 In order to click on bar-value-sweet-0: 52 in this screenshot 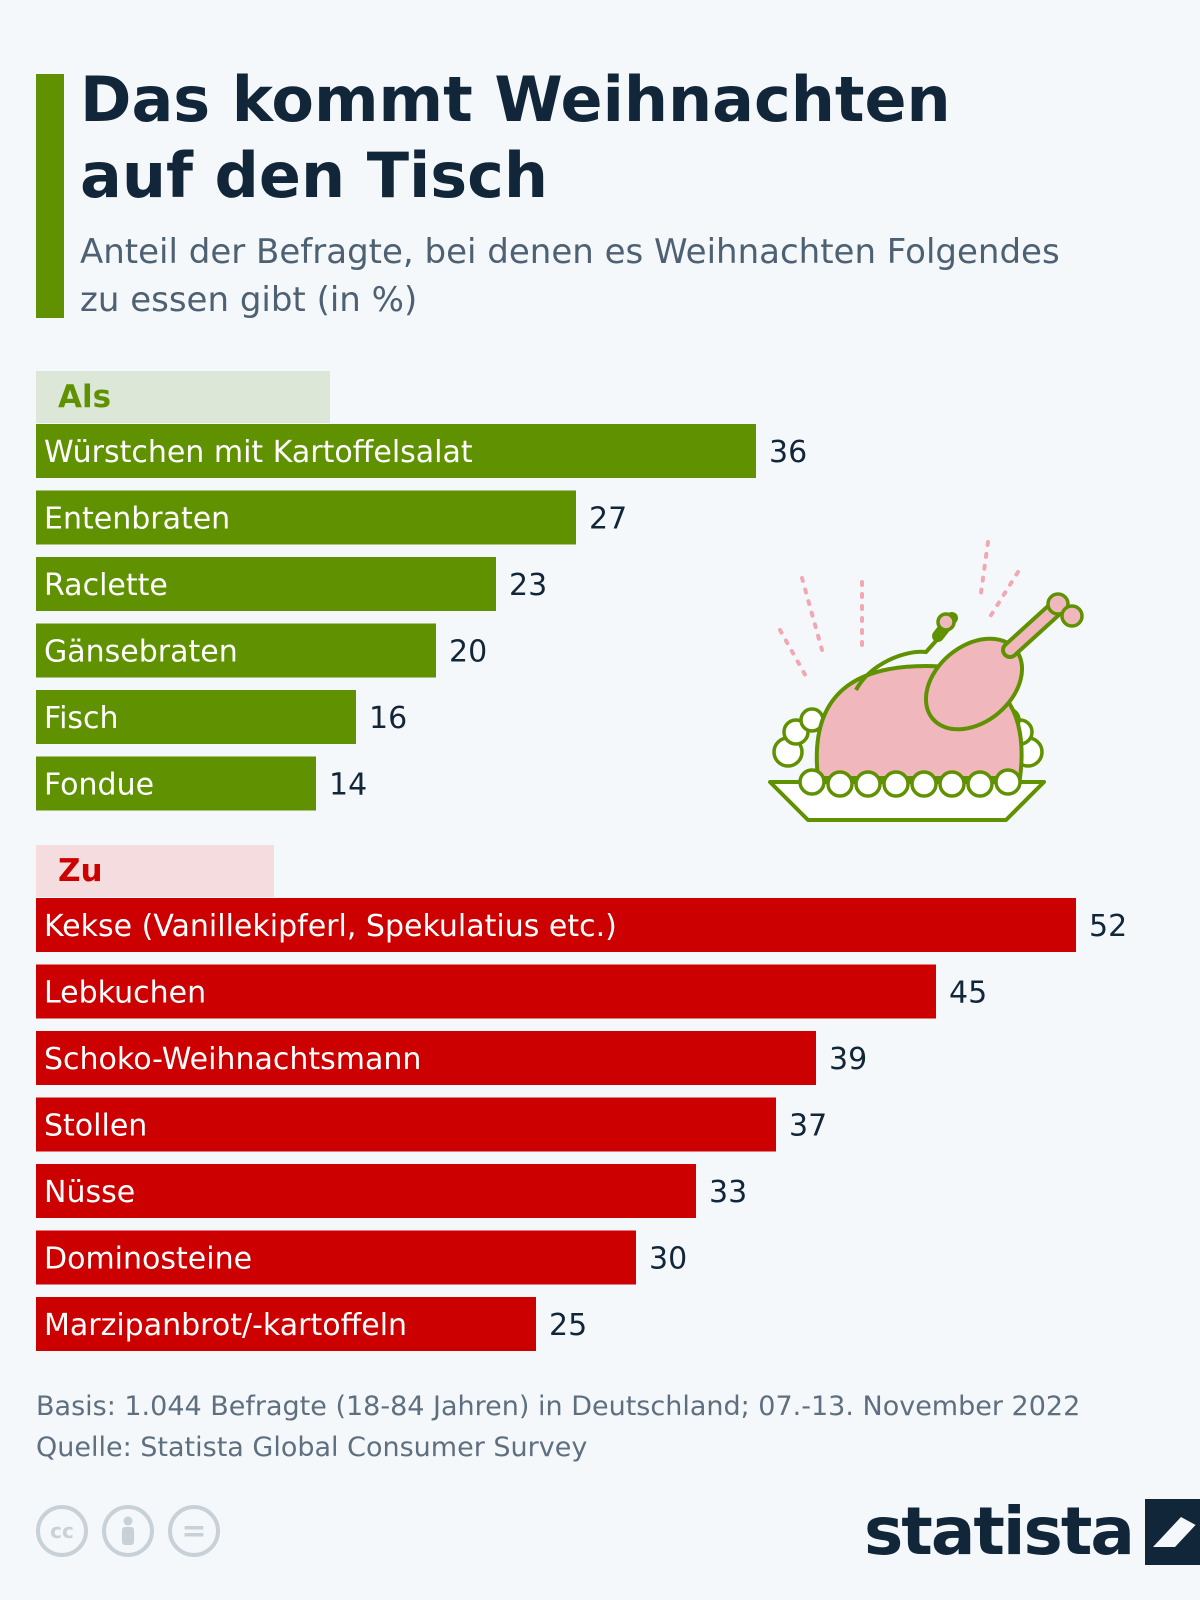, I will do `click(1108, 926)`.